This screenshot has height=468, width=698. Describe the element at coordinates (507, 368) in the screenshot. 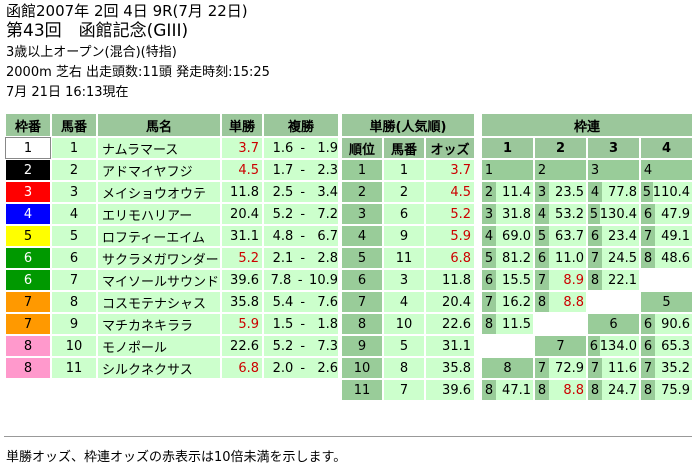

I see `wakuren-diagonal-cell: 8` at that location.